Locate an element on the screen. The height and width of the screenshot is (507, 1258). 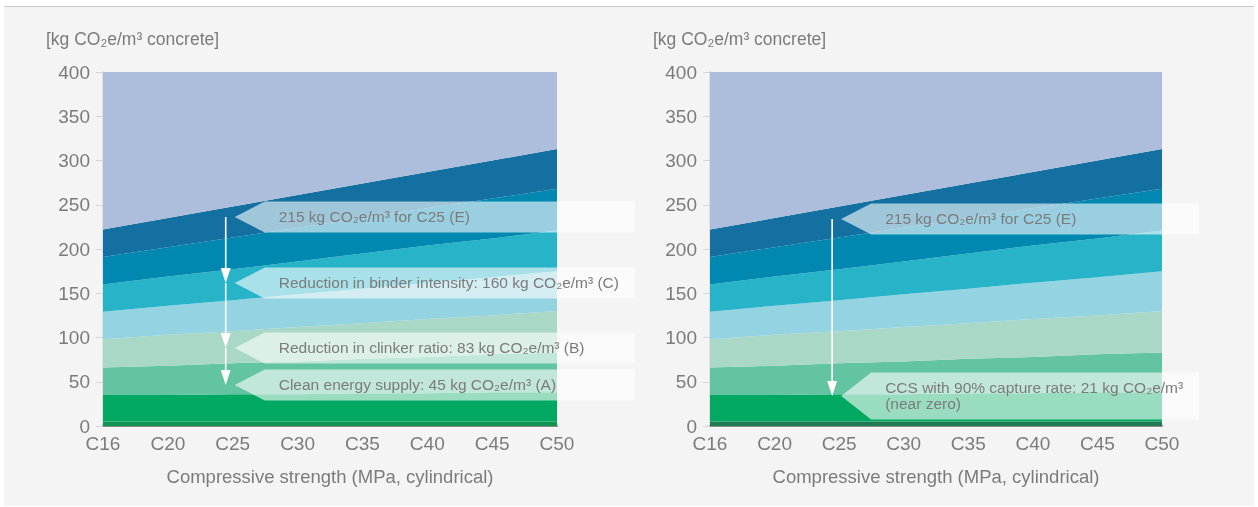
annotation: Clean energy supply: 45 kg CO₂e/m³ (A) is located at coordinates (417, 384).